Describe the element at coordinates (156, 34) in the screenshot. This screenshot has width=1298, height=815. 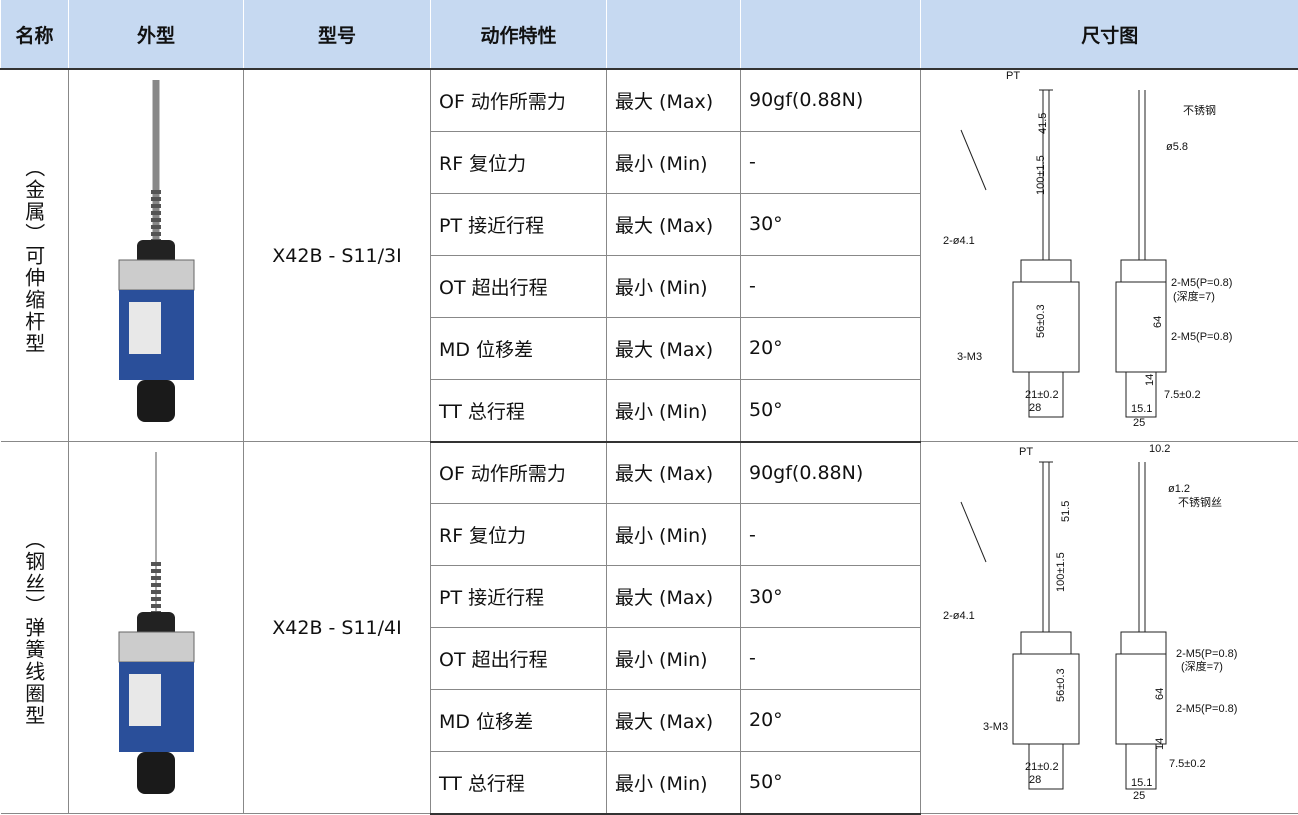
I see `header-cell: 外型` at that location.